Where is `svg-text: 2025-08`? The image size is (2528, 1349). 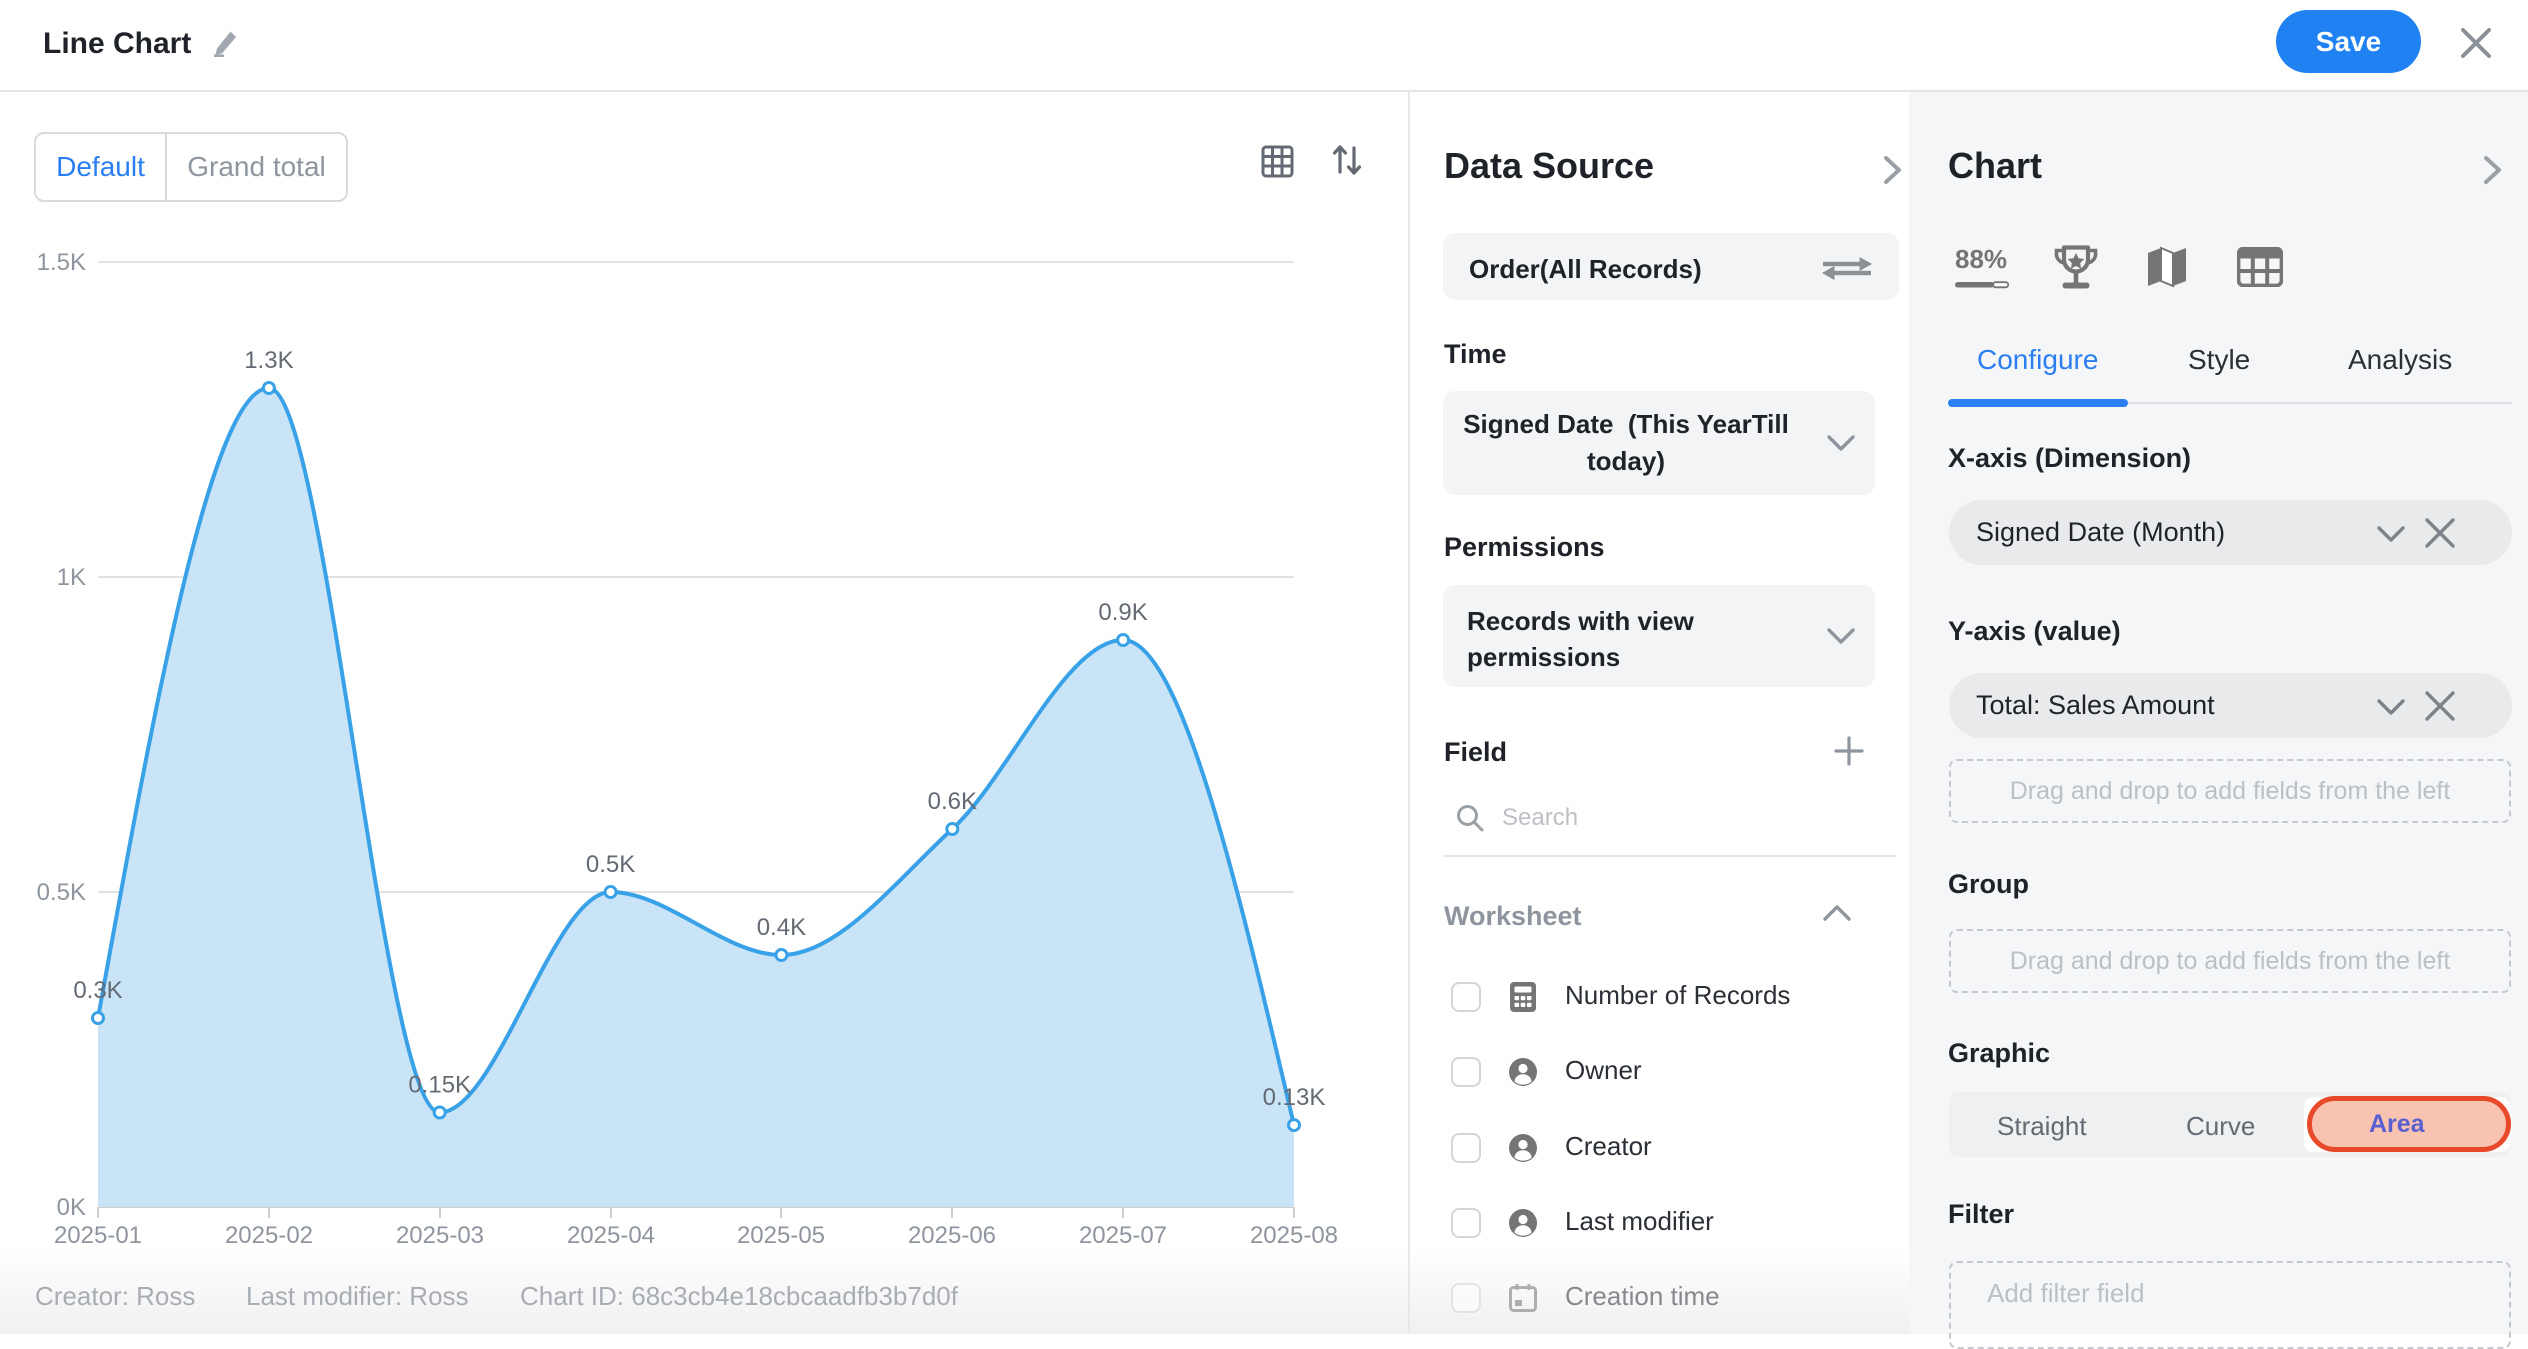
svg-text: 2025-08 is located at coordinates (1294, 1235).